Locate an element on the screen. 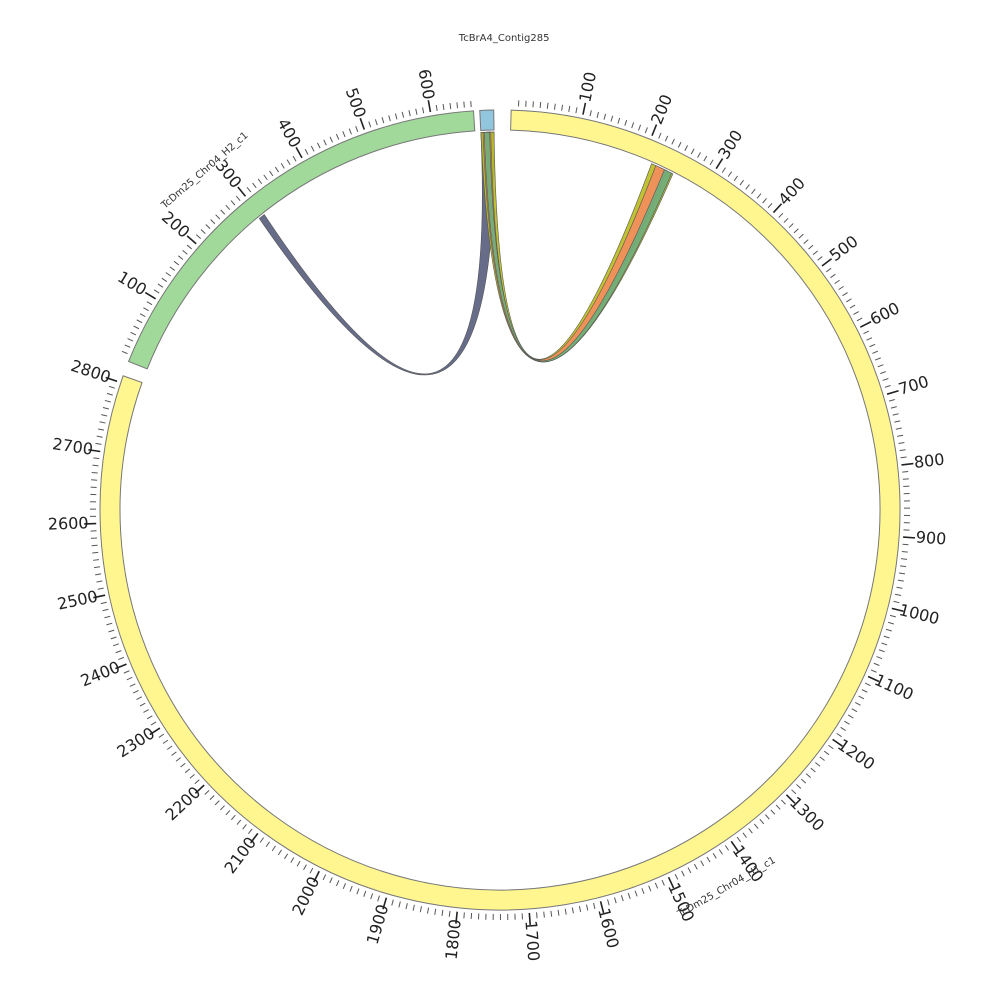 Image resolution: width=1000 pixels, height=1000 pixels. tick-label-h1: 200 is located at coordinates (661, 109).